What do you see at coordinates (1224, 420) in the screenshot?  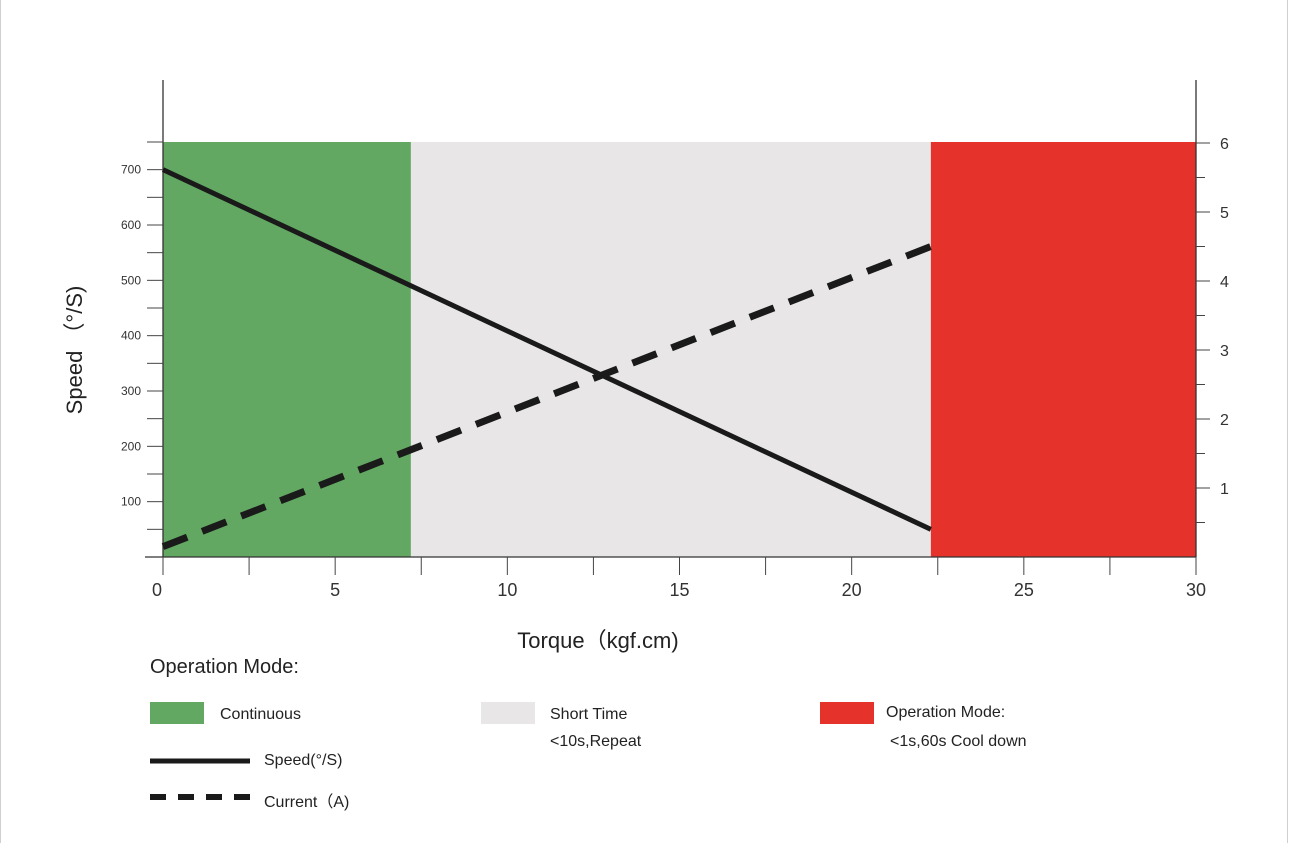 I see `y2-tick-label: 2` at bounding box center [1224, 420].